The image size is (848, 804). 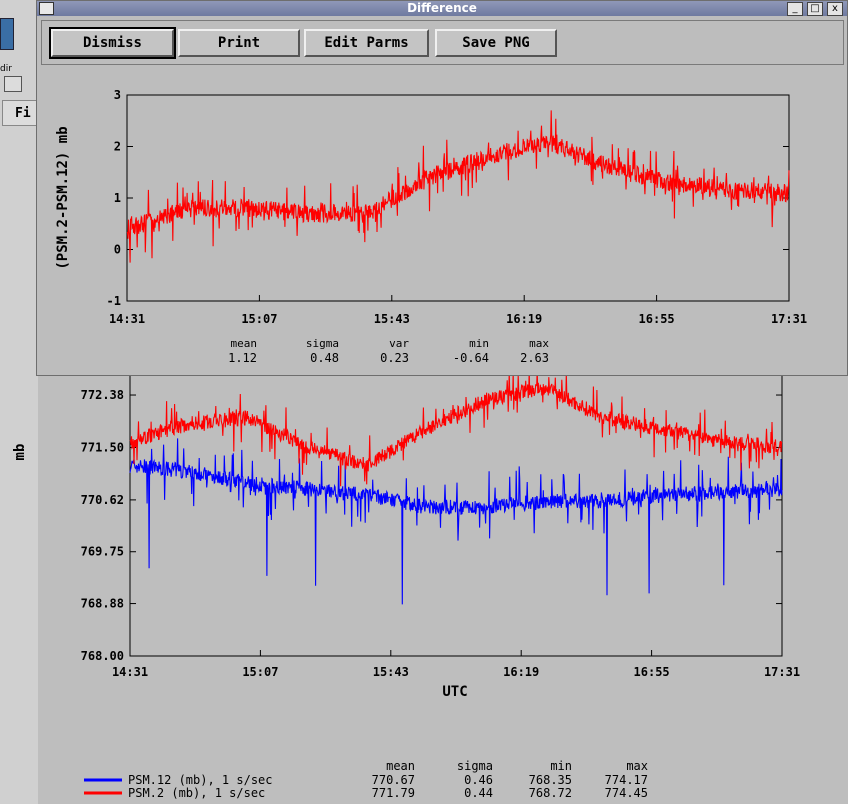 I want to click on legend-series-name: PSM.12 (mb), 1 s/sec, so click(x=200, y=780).